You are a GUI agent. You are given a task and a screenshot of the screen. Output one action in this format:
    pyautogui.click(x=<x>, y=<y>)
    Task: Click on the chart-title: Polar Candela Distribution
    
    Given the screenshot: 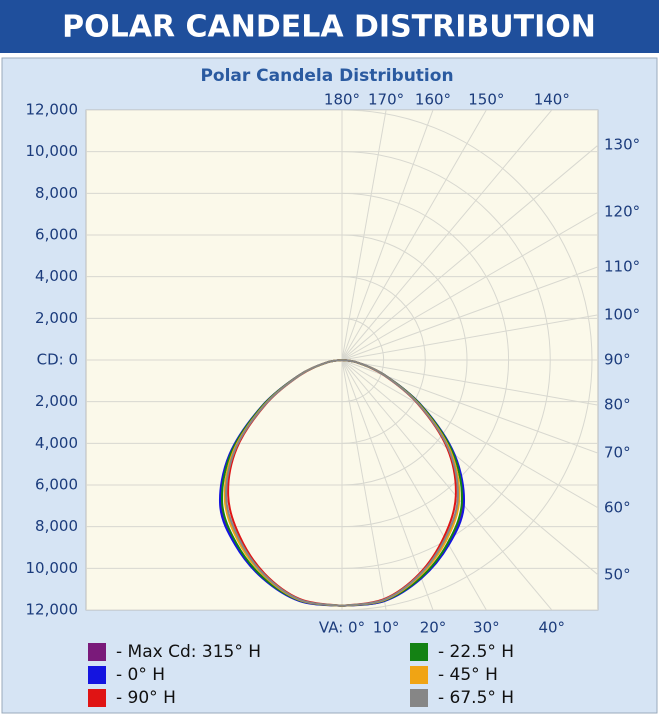 What is the action you would take?
    pyautogui.click(x=326, y=76)
    